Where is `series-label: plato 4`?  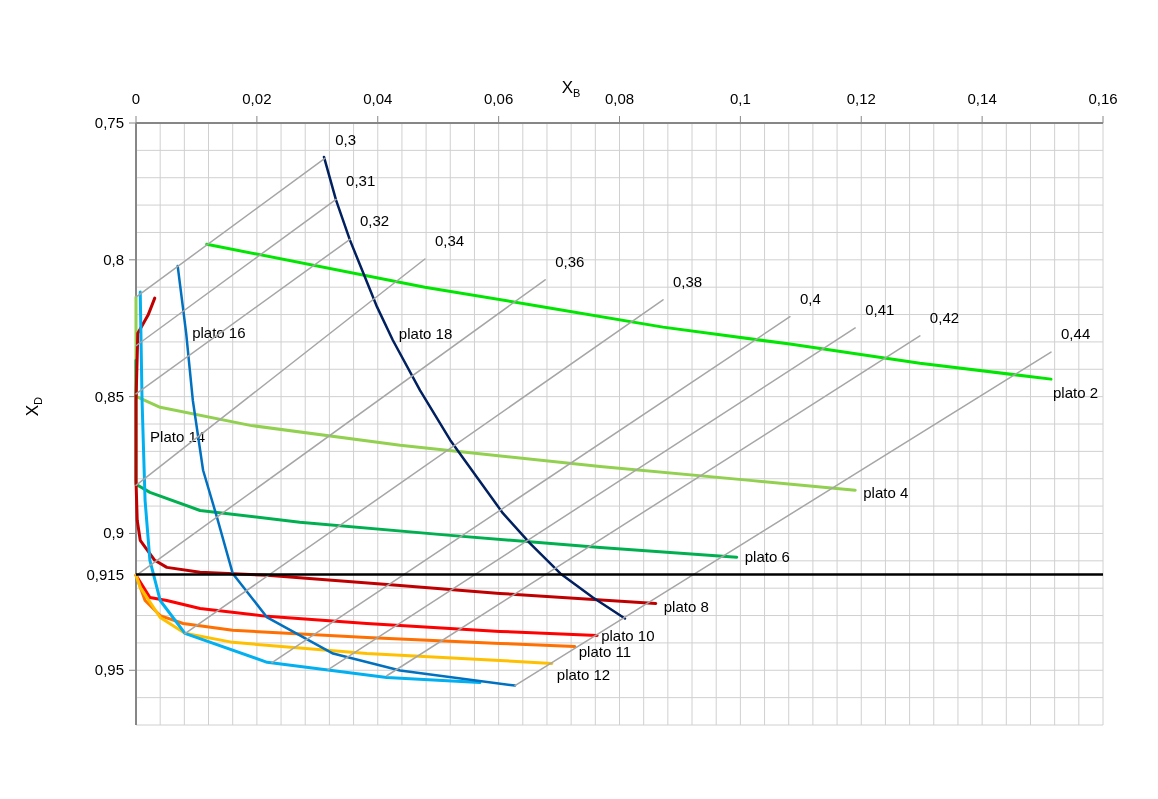 series-label: plato 4 is located at coordinates (886, 493).